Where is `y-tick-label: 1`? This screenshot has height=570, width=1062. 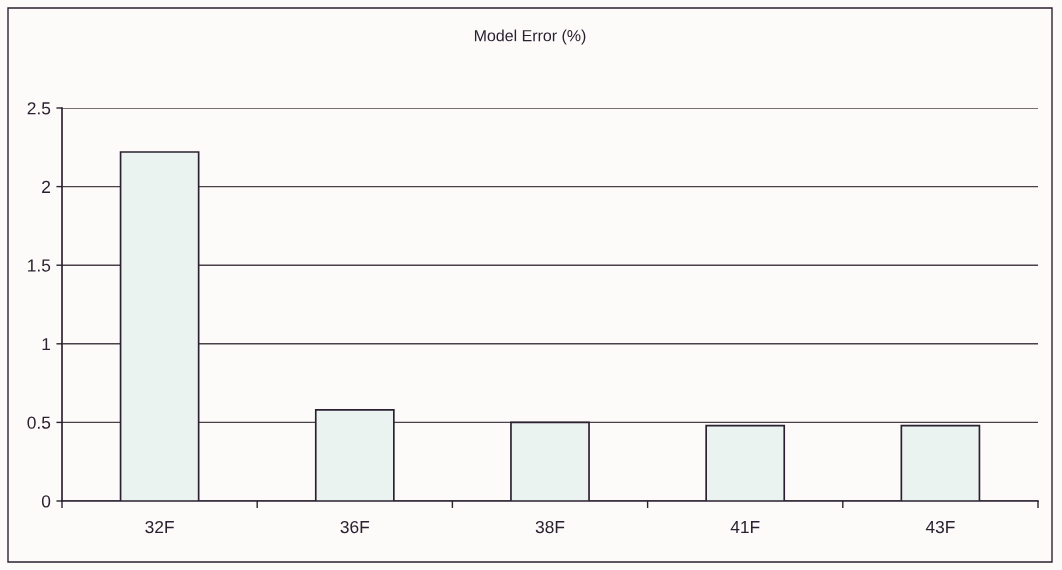 y-tick-label: 1 is located at coordinates (46, 344).